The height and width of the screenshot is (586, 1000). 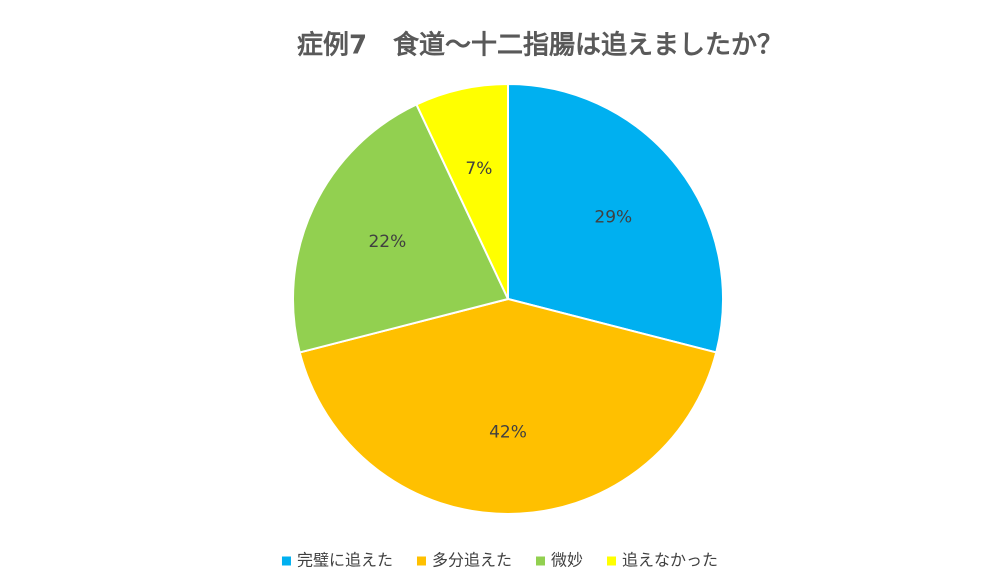 What do you see at coordinates (472, 560) in the screenshot?
I see `legend-label: 多分追えた` at bounding box center [472, 560].